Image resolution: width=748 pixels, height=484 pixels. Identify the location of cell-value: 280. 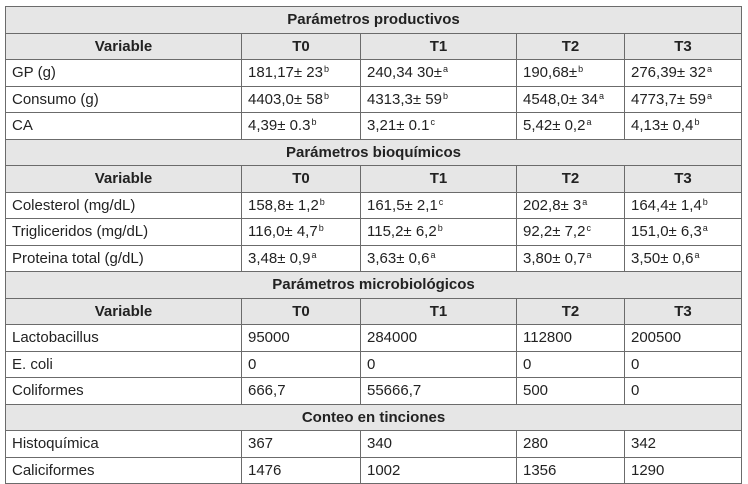
(536, 444).